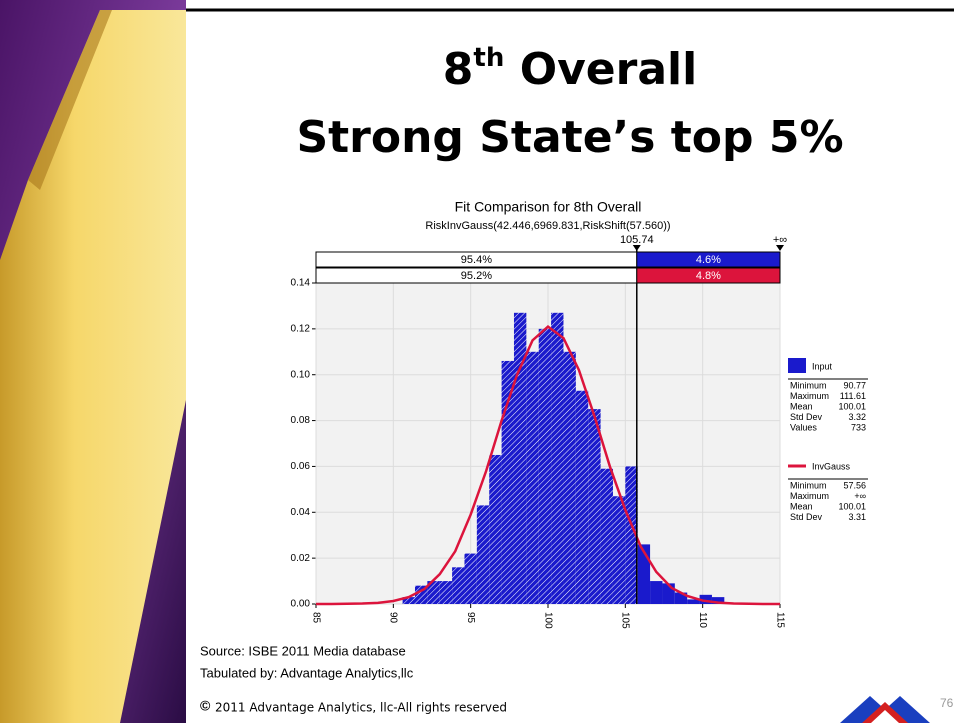 This screenshot has width=954, height=723. I want to click on copyright-symbol: ©, so click(205, 706).